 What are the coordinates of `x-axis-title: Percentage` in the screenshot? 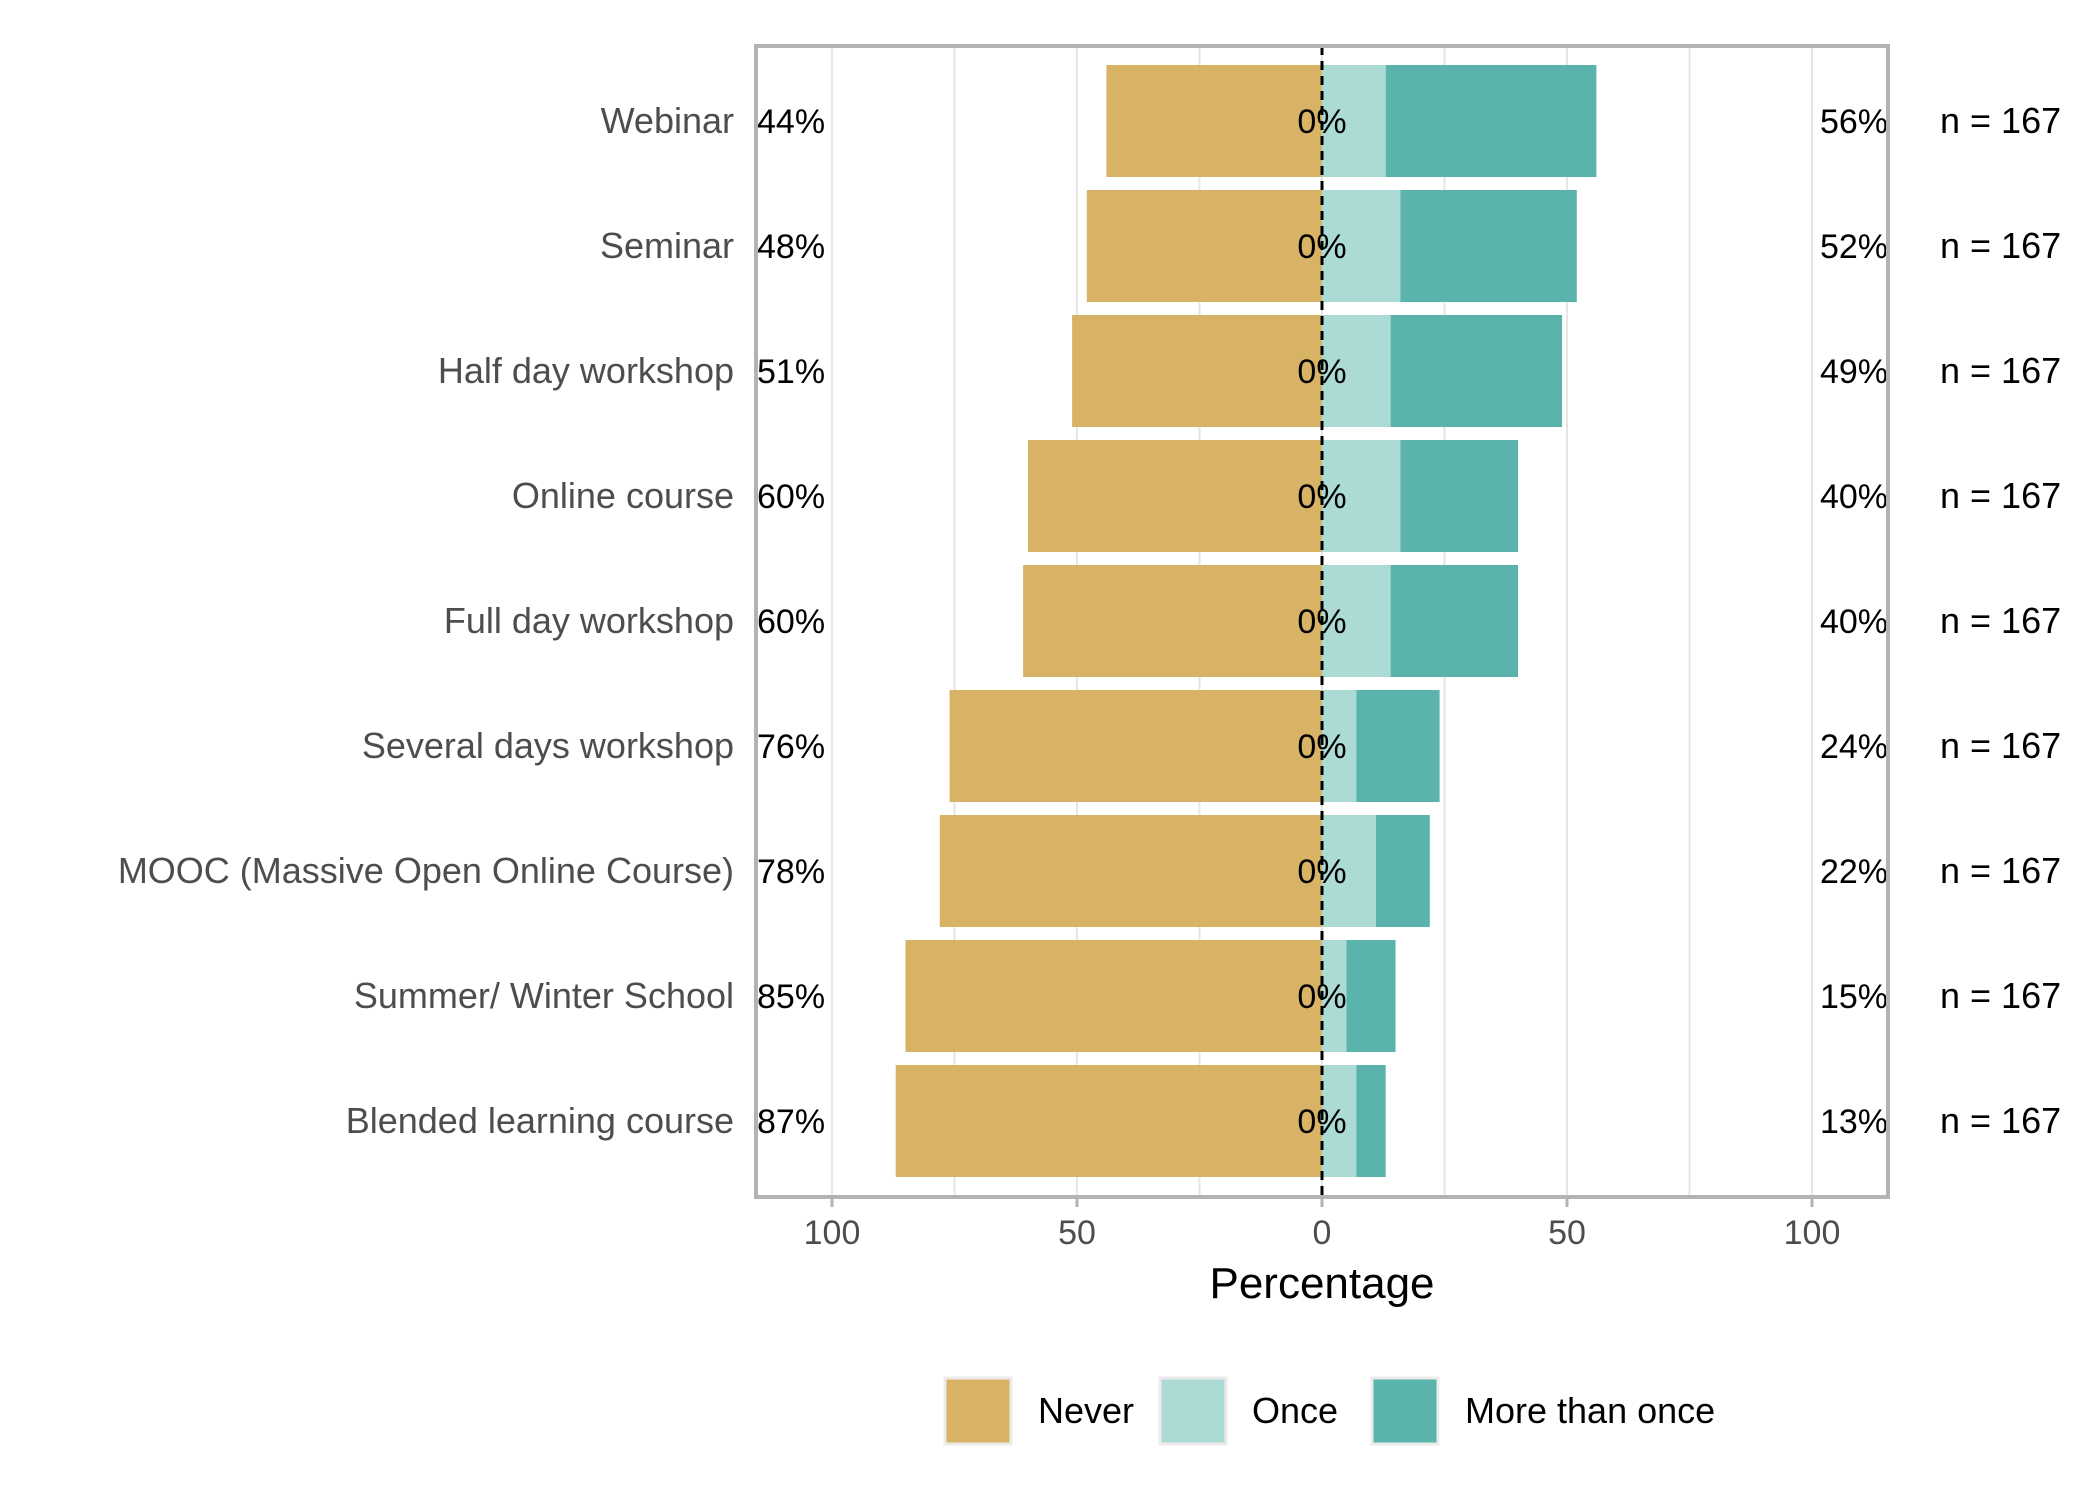 It's located at (1321, 1283).